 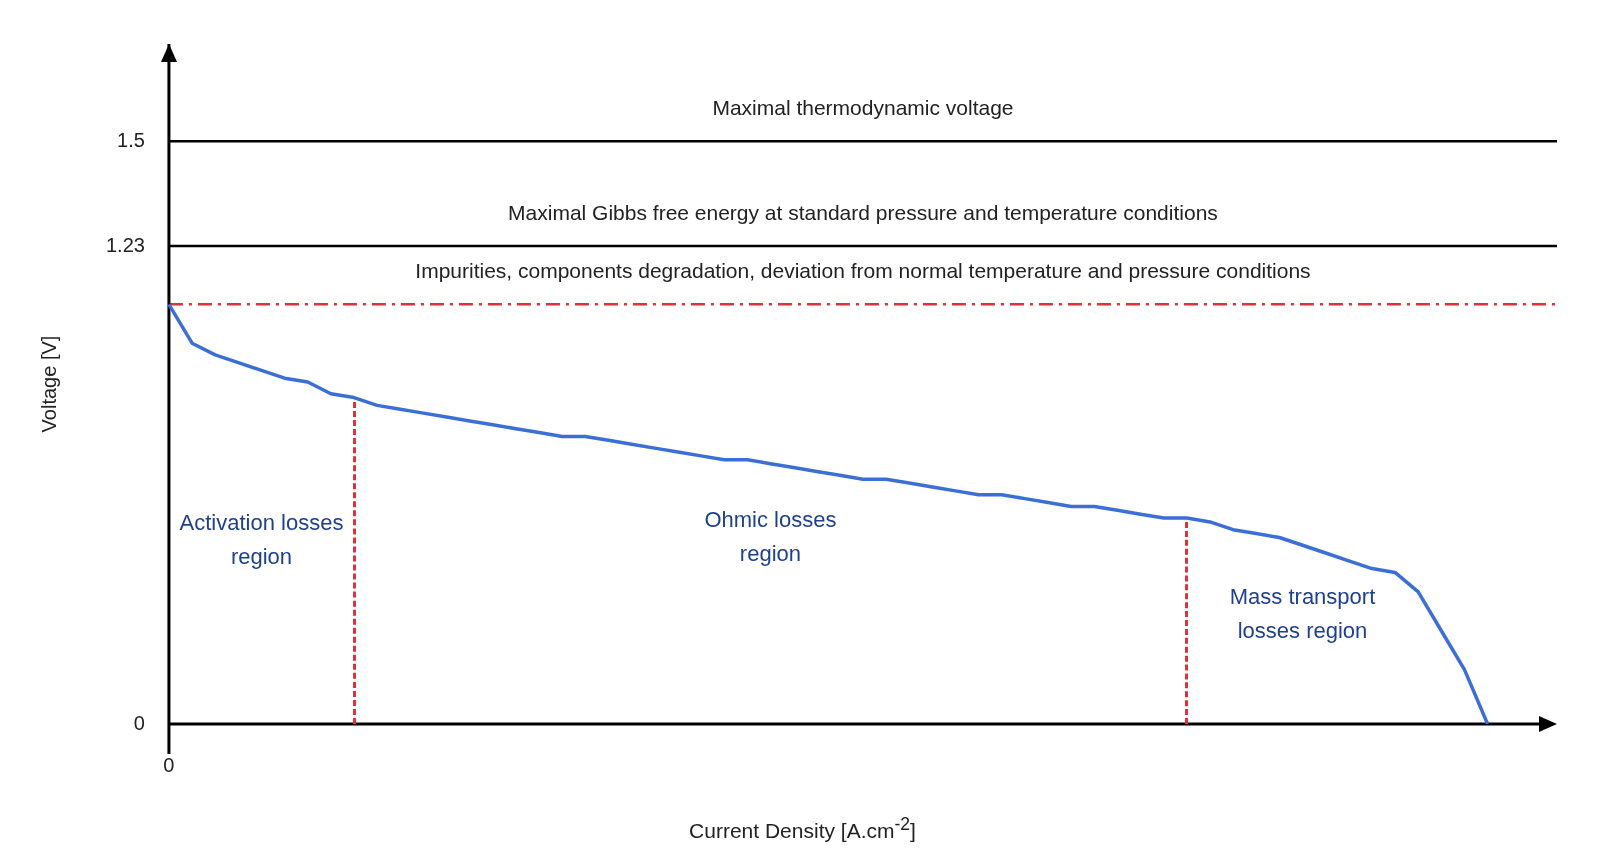 I want to click on x-axis-title: Current Density [A.cm$^{-2}$], so click(x=802, y=828).